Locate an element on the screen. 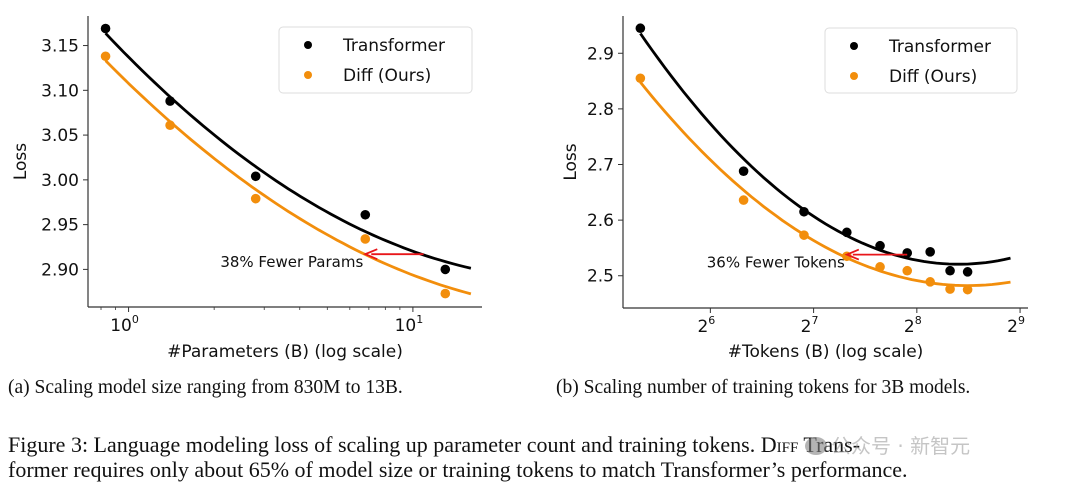 This screenshot has width=1080, height=493. x-tick-label: 27 is located at coordinates (810, 325).